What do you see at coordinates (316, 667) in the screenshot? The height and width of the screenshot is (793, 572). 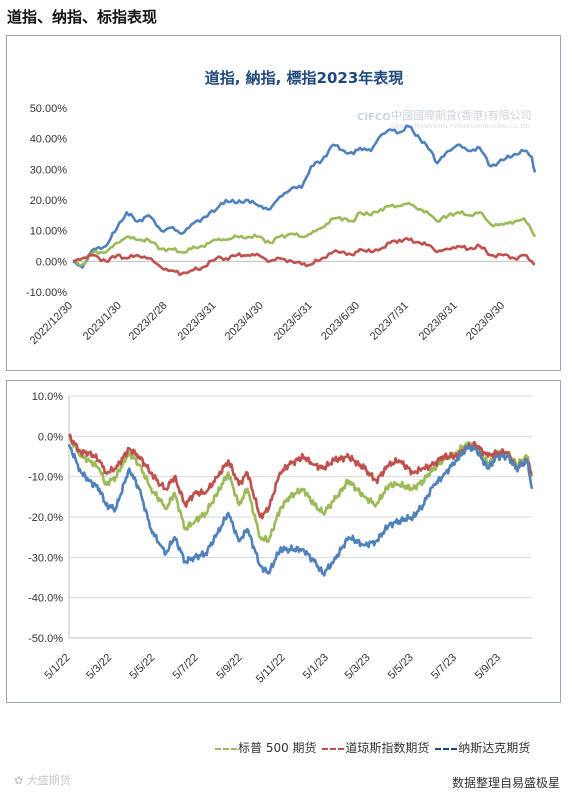 I see `x-tick-label: 5/1/23` at bounding box center [316, 667].